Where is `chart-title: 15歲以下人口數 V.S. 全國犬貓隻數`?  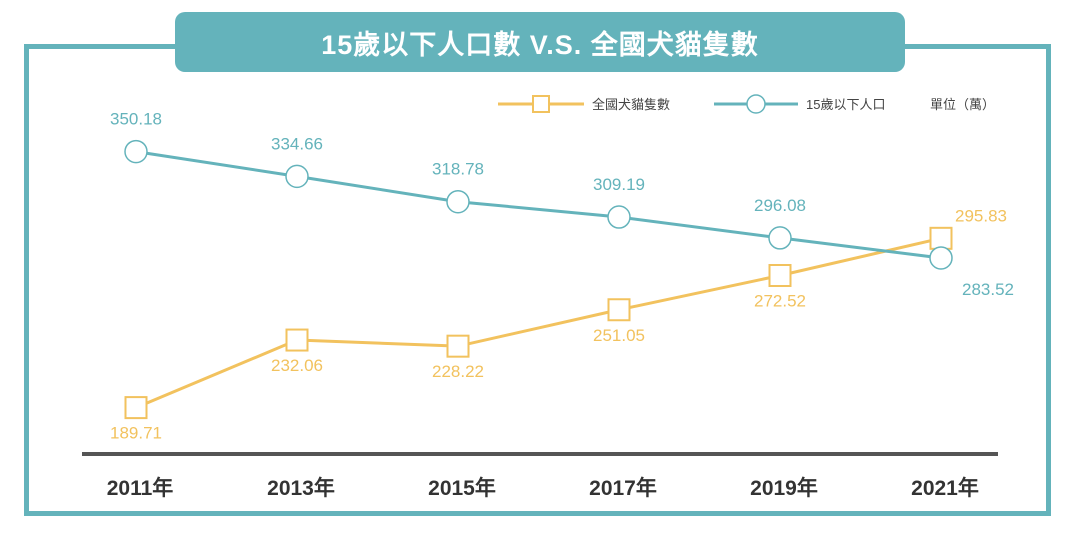
chart-title: 15歲以下人口數 V.S. 全國犬貓隻數 is located at coordinates (540, 44).